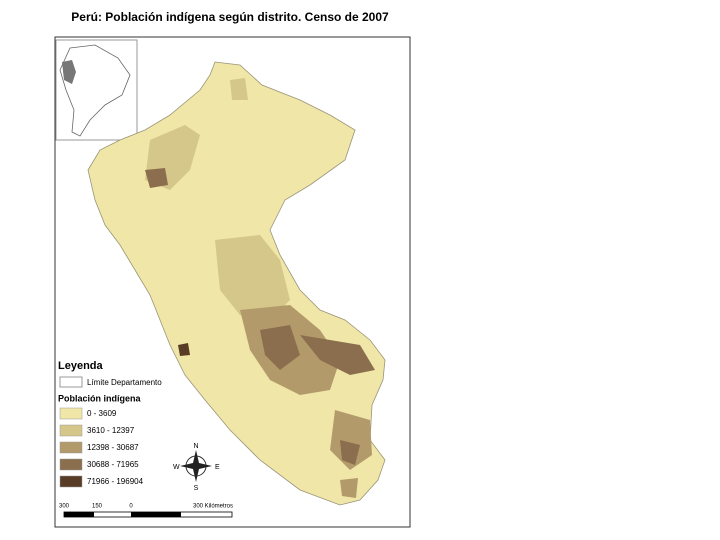 This screenshot has height=540, width=720. Describe the element at coordinates (69, 72) in the screenshot. I see `inset-peru` at that location.